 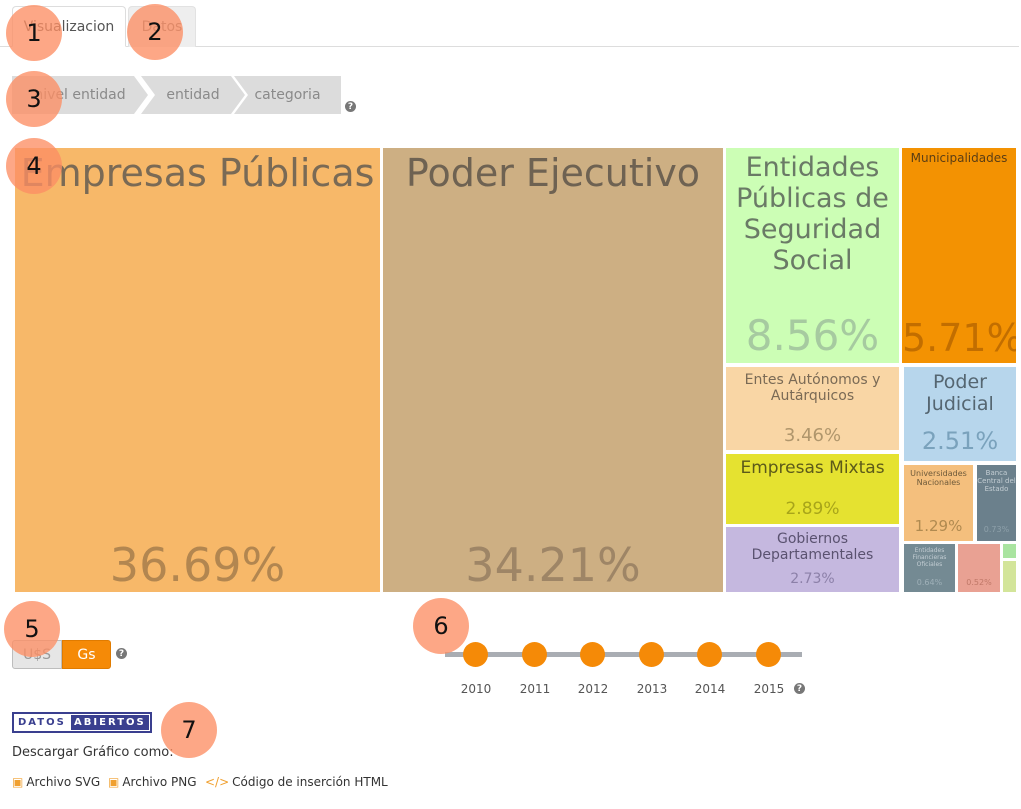 I want to click on cell-percentage: 2.51%, so click(x=960, y=441).